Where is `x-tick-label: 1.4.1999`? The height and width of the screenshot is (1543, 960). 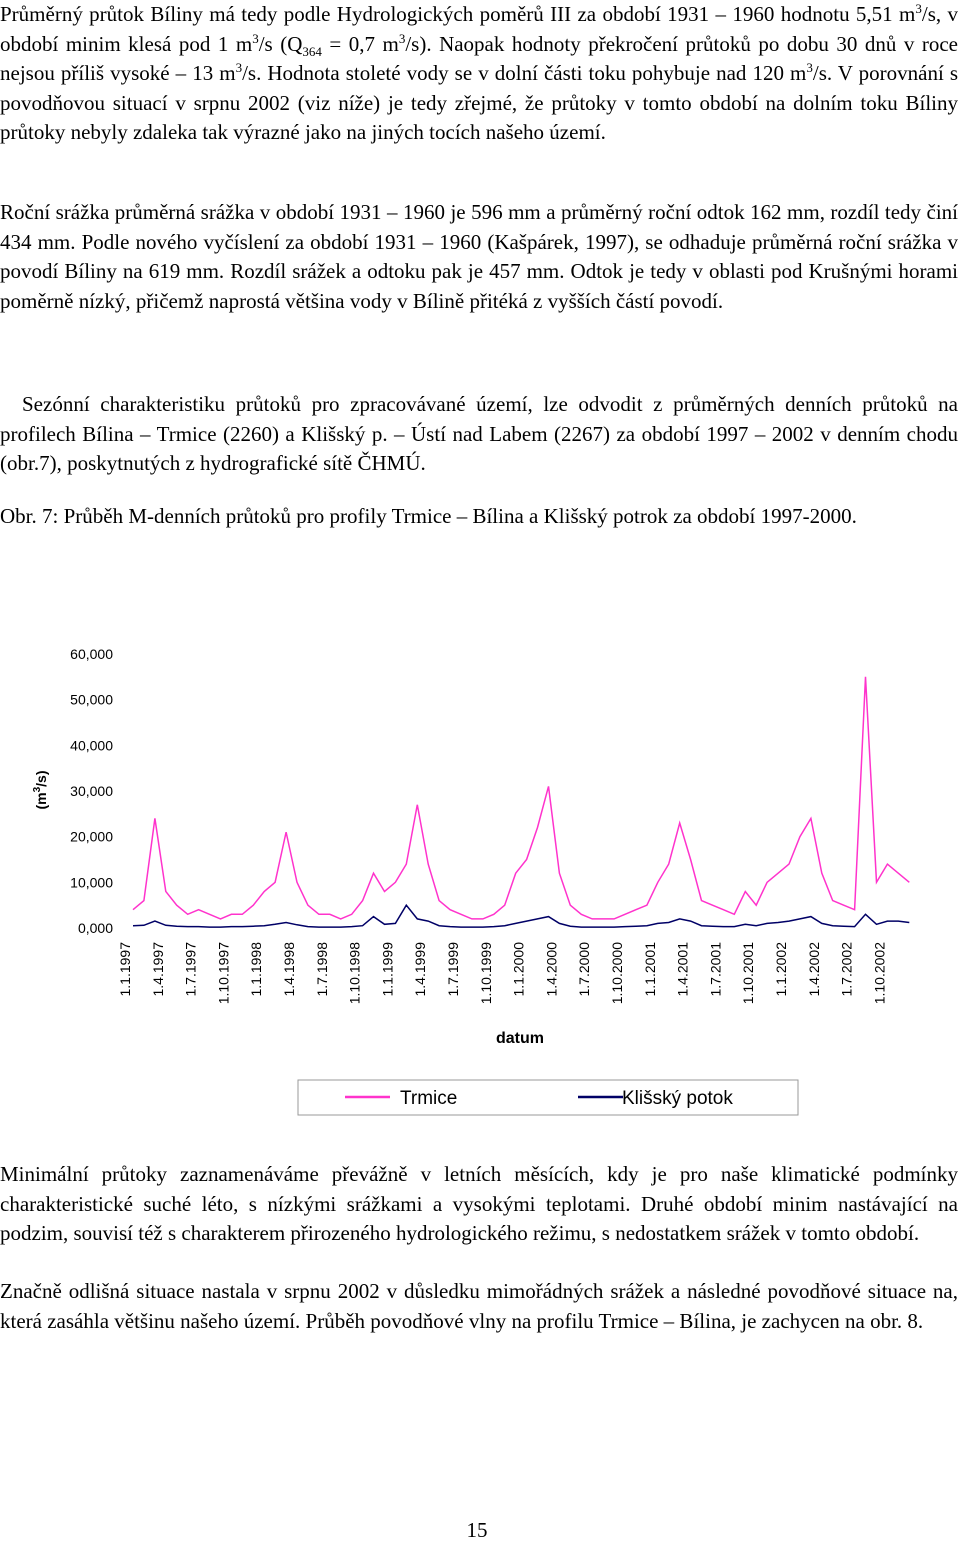 x-tick-label: 1.4.1999 is located at coordinates (420, 969).